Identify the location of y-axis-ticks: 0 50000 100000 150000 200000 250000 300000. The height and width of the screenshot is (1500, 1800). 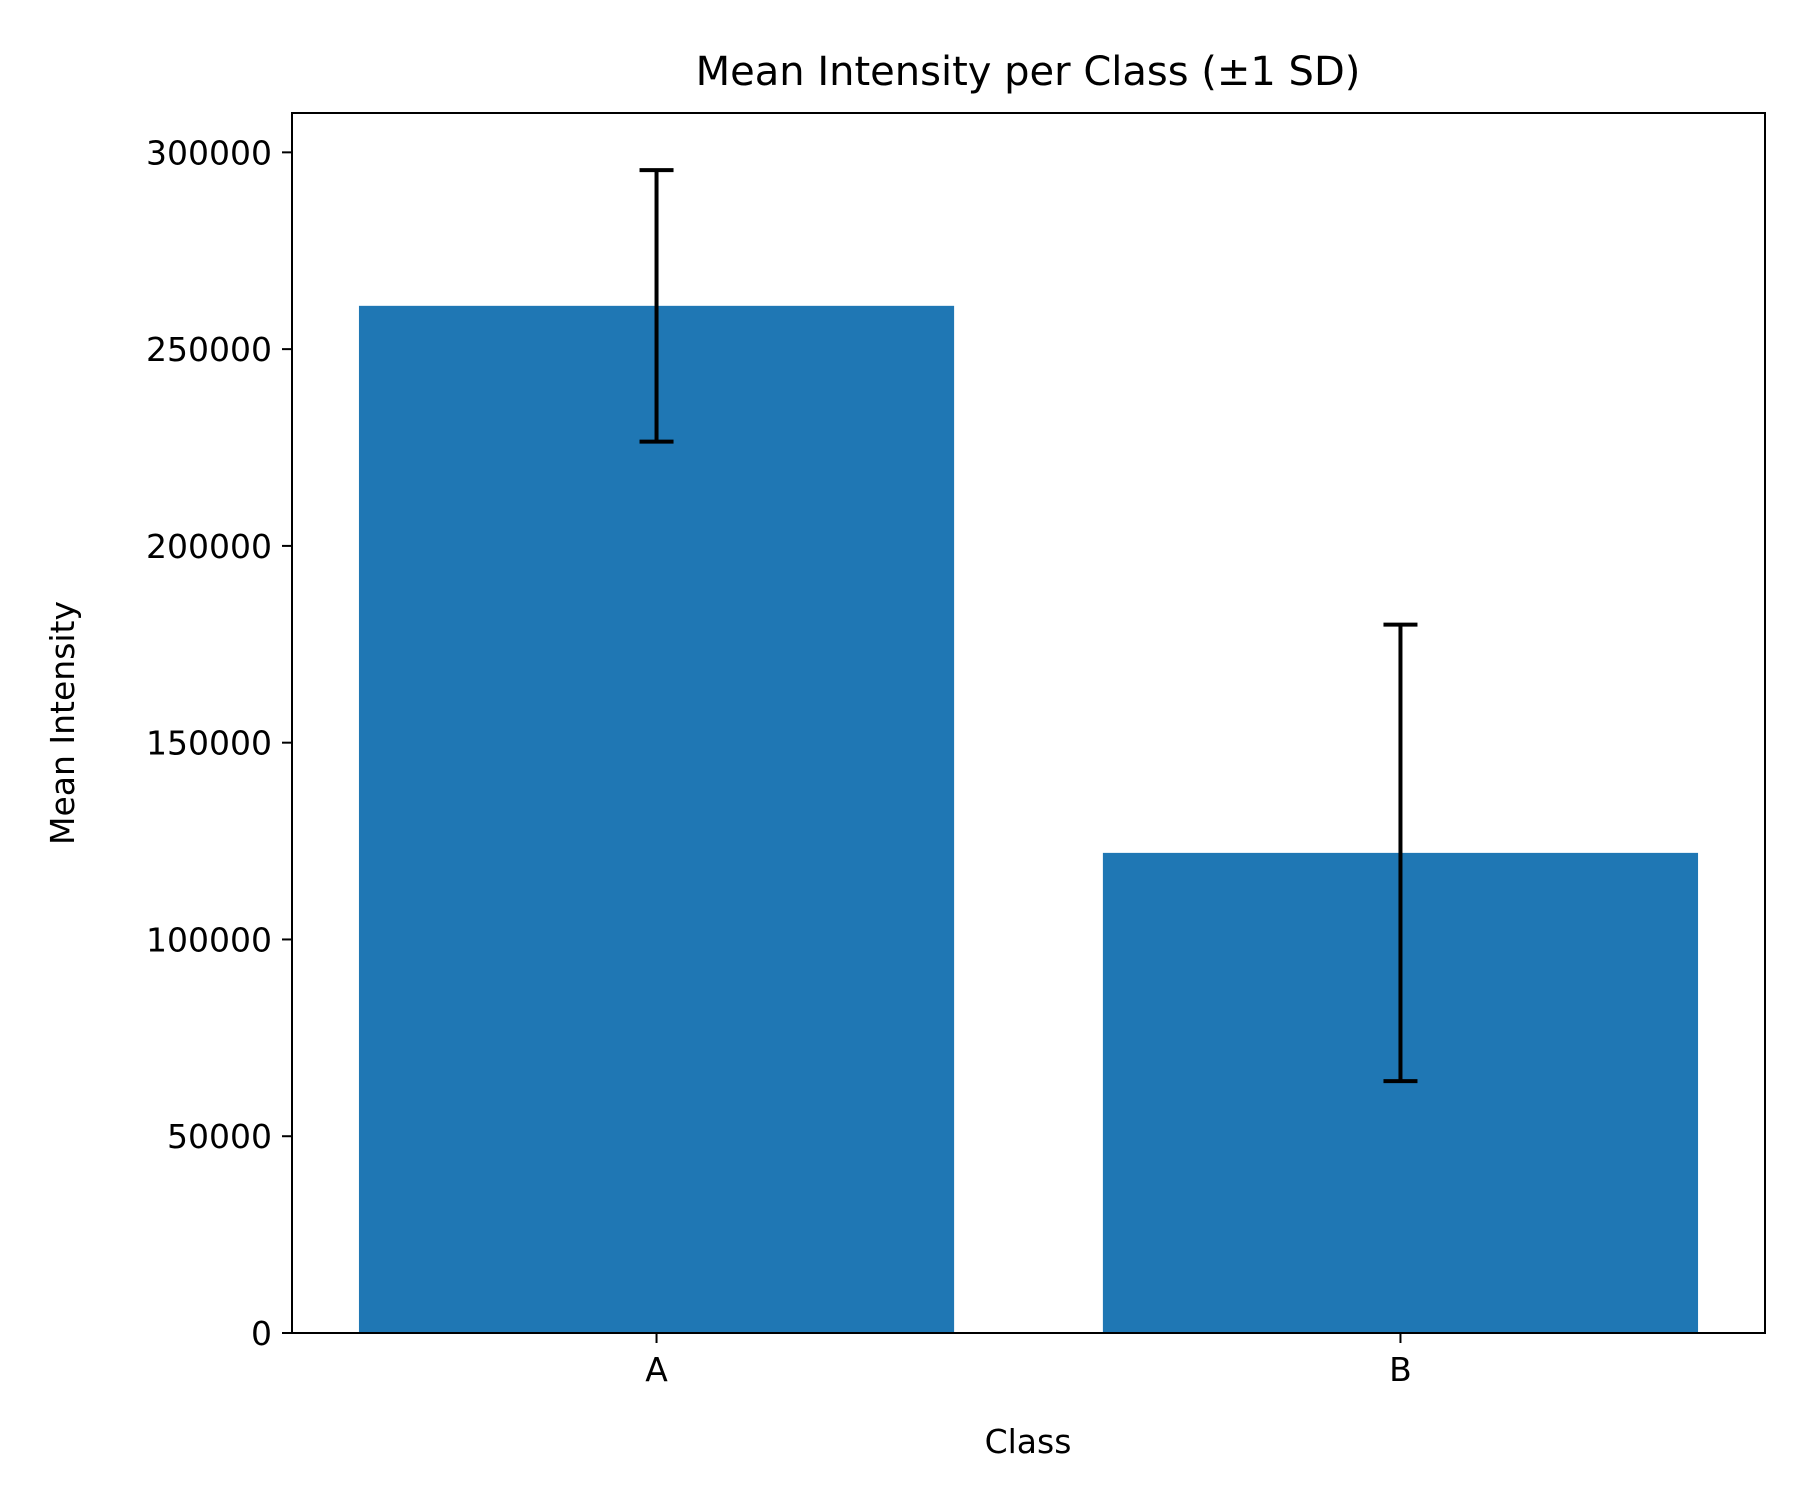
(219, 743).